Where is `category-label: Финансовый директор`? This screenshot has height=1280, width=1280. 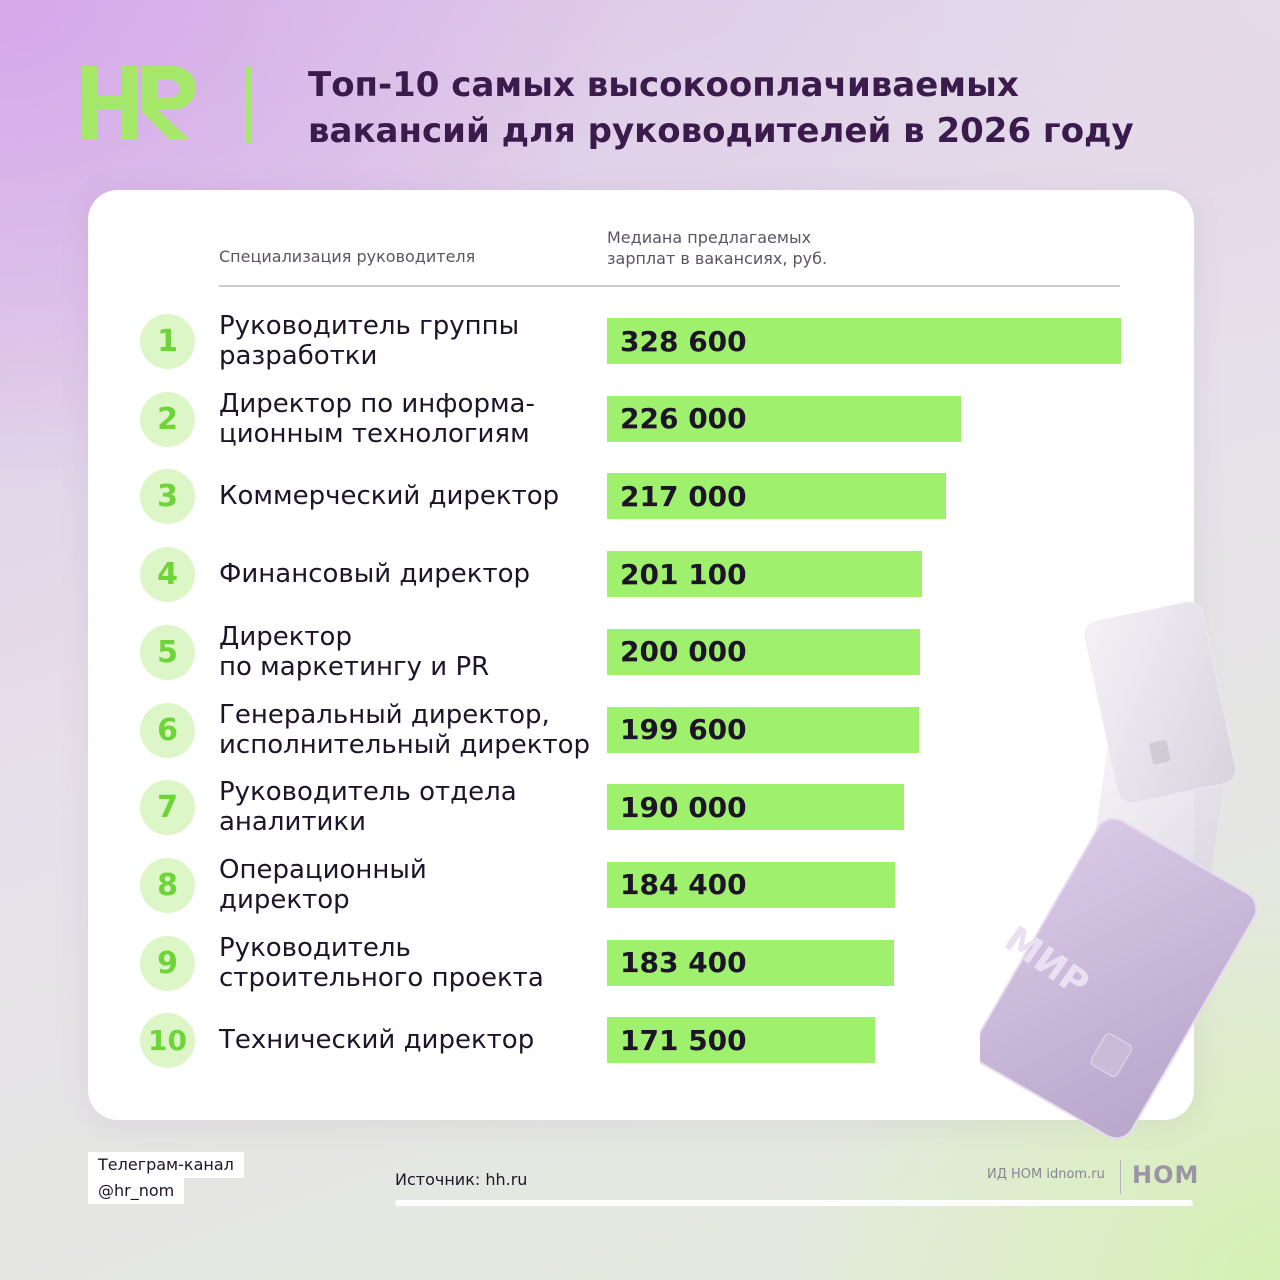
category-label: Финансовый директор is located at coordinates (409, 574).